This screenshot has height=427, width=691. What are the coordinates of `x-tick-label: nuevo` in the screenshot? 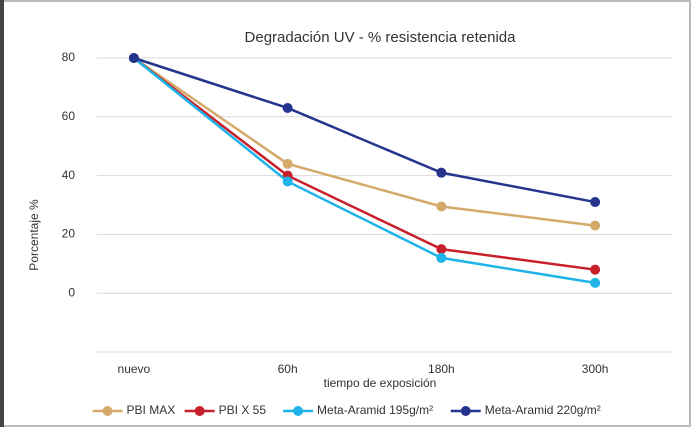 It's located at (134, 369).